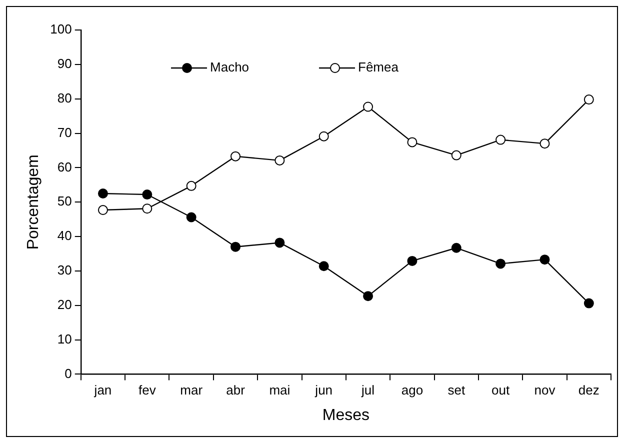 Image resolution: width=623 pixels, height=443 pixels. I want to click on y-tick-label: 90, so click(64, 63).